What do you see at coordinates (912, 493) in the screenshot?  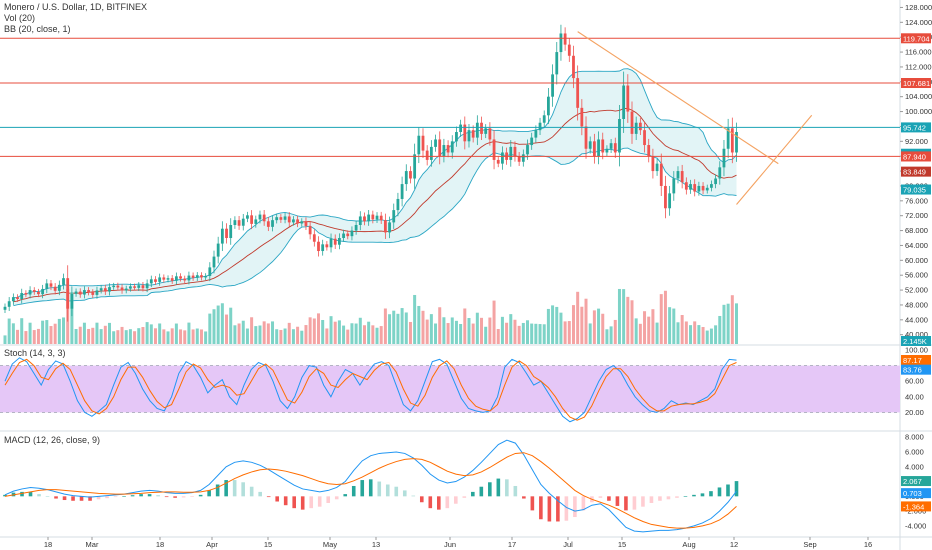 I see `macd-value: 0.703` at bounding box center [912, 493].